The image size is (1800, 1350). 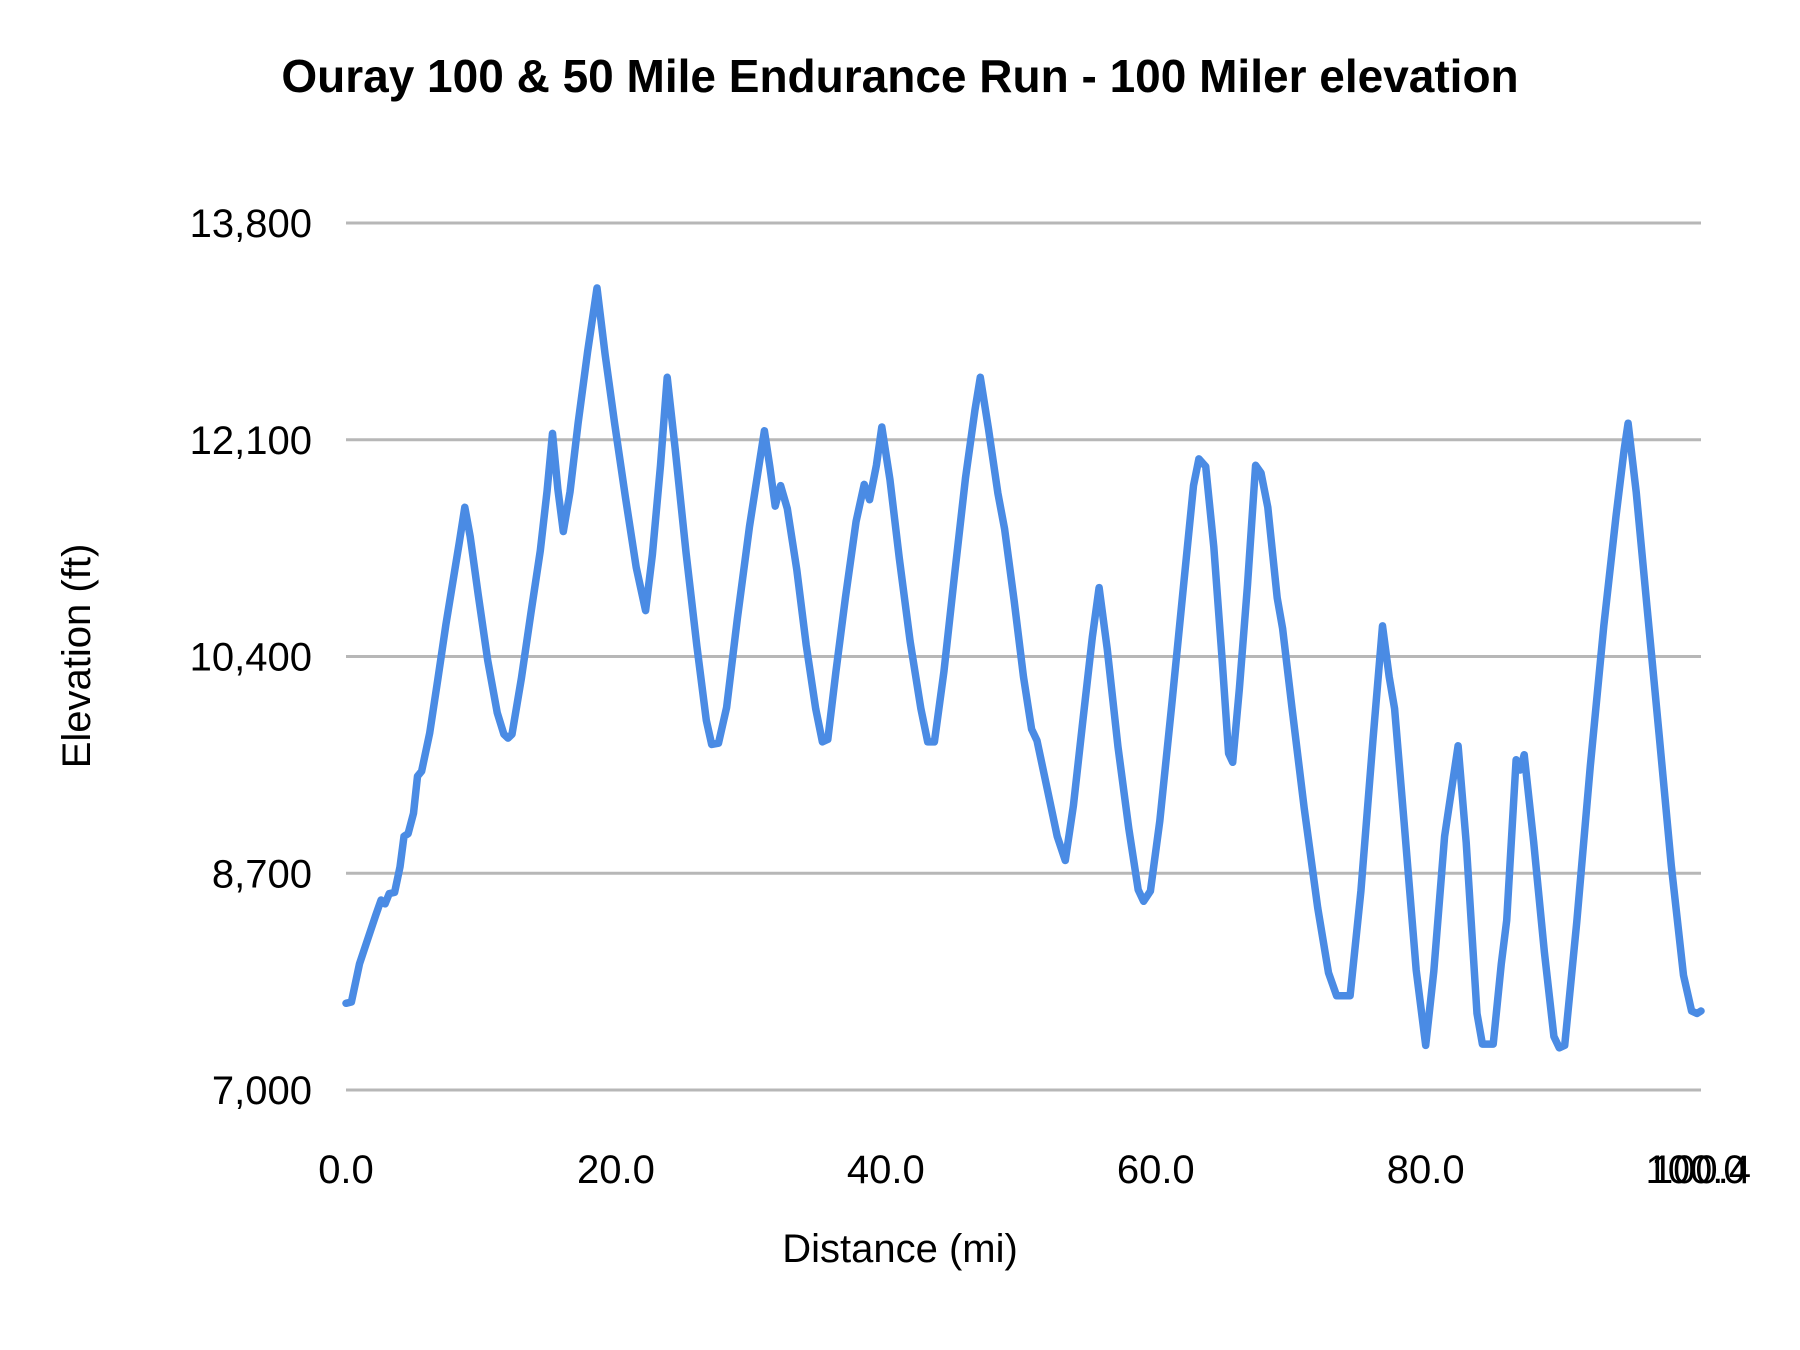 I want to click on x-tick-label: 60.0, so click(x=1156, y=1170).